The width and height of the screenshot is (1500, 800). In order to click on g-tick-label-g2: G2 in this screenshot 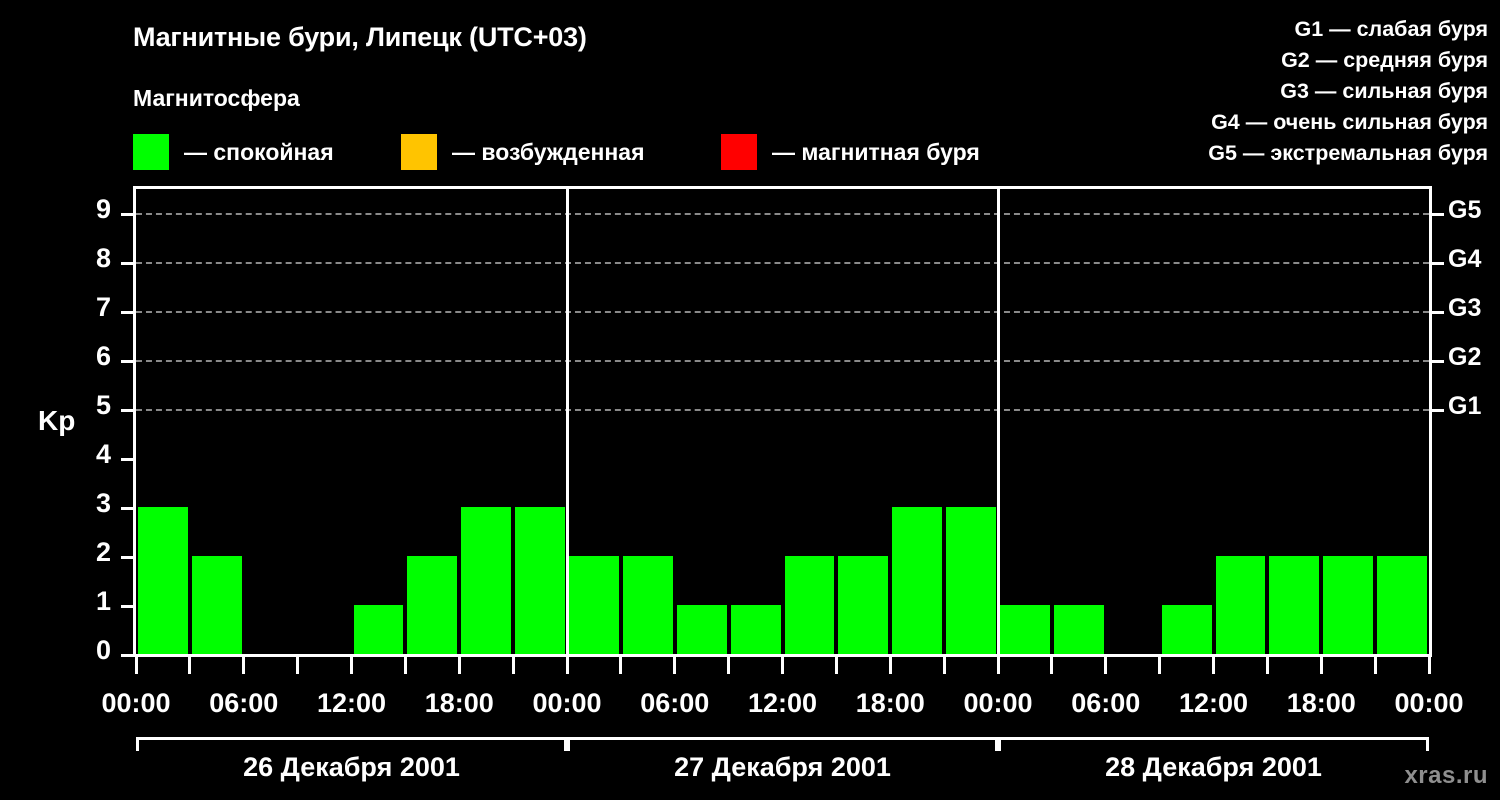, I will do `click(1465, 357)`.